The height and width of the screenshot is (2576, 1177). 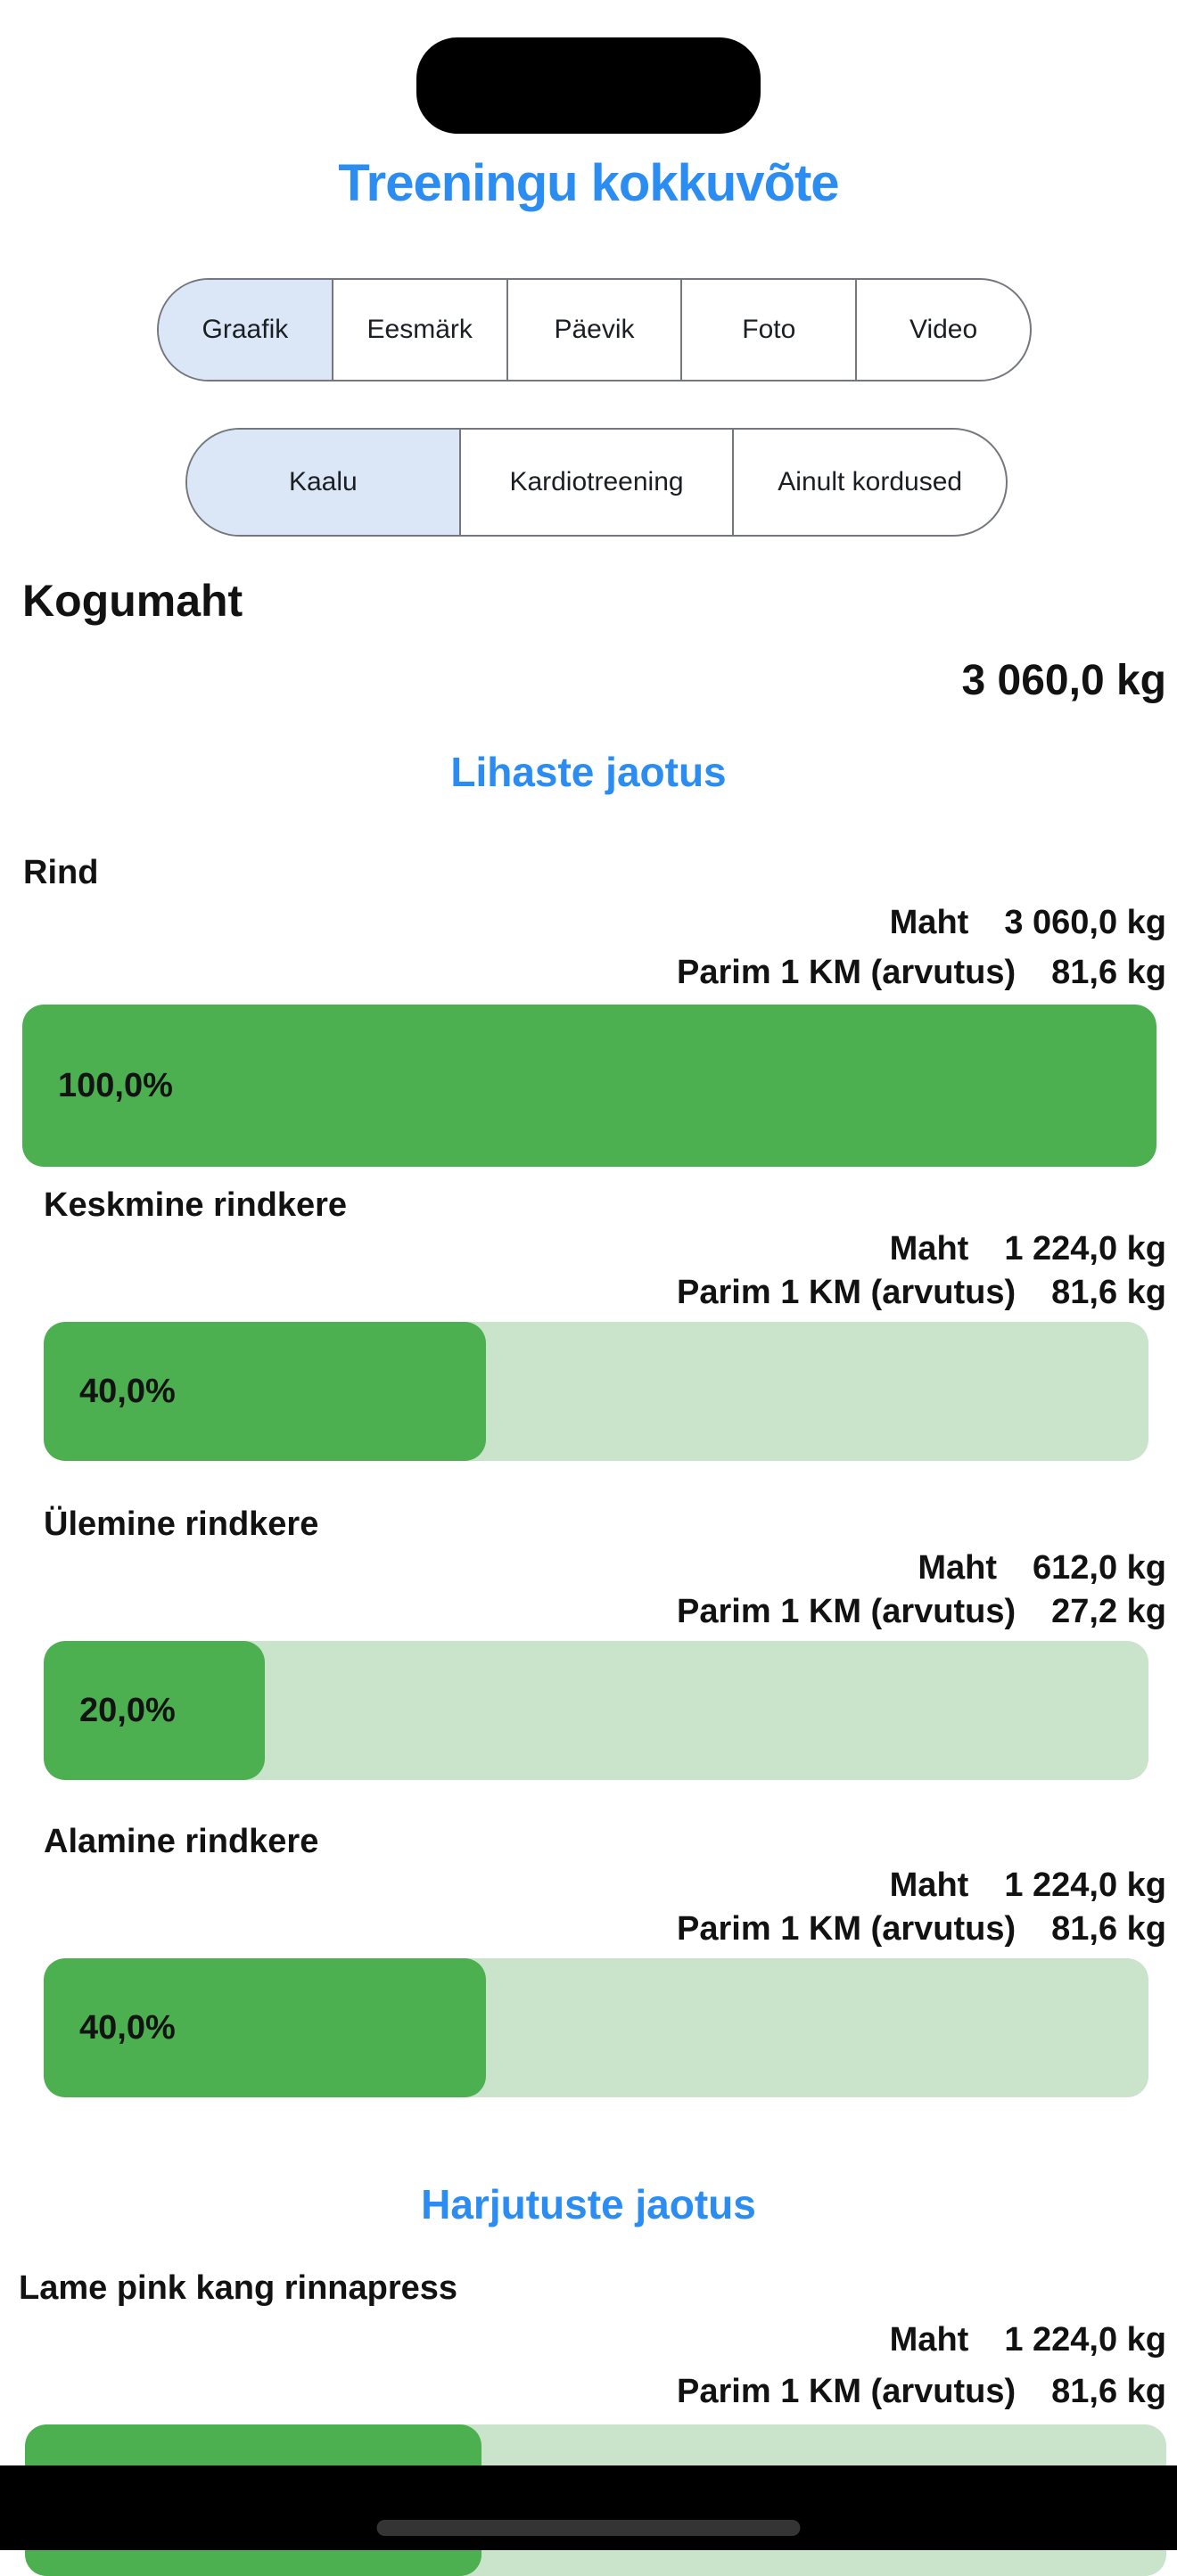 What do you see at coordinates (767, 330) in the screenshot?
I see `tab-foto: Foto` at bounding box center [767, 330].